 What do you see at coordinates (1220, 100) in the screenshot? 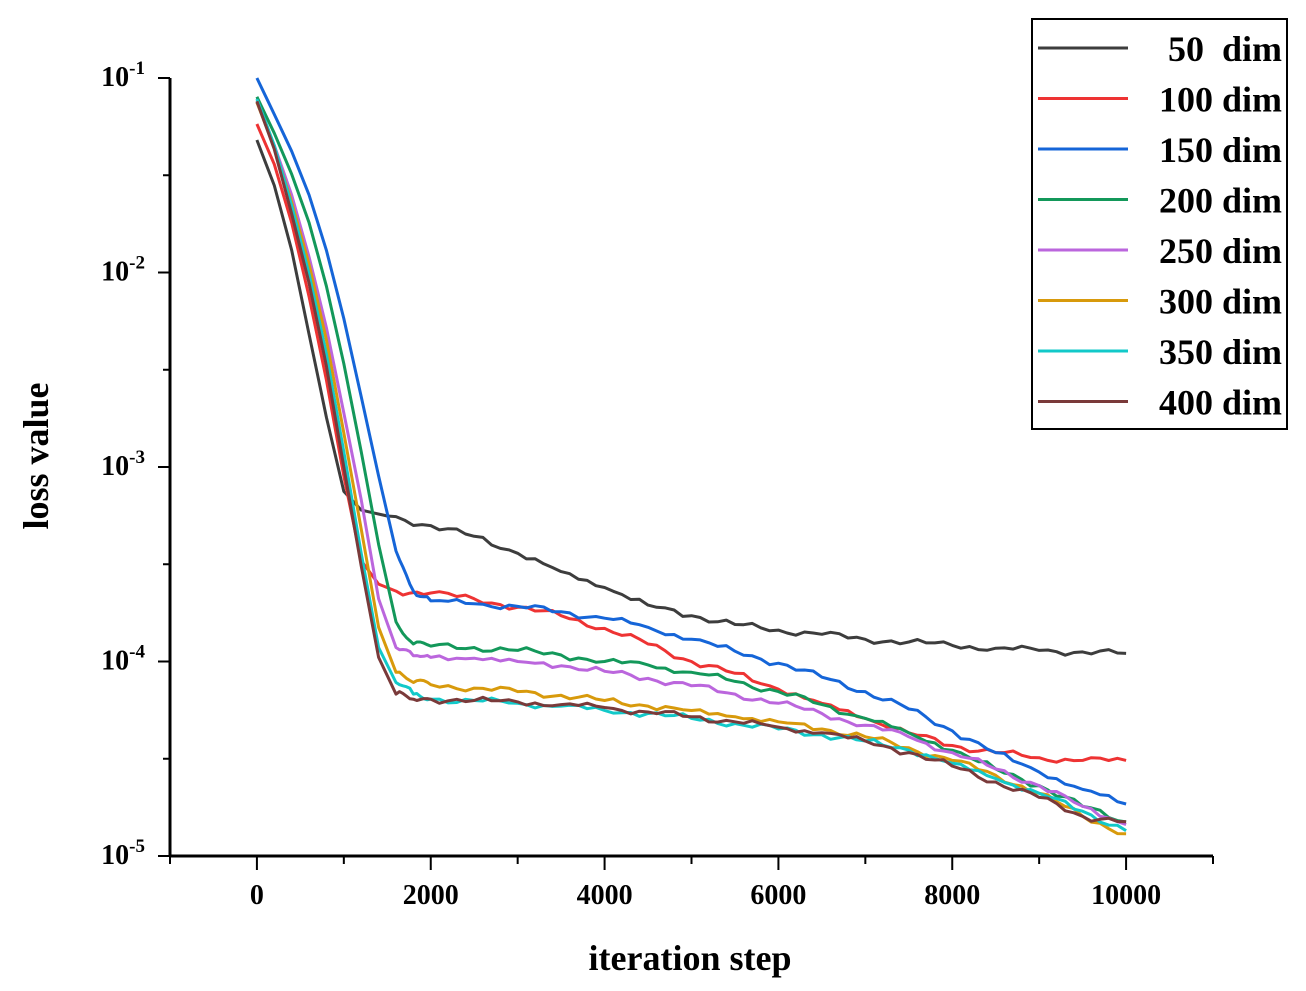
I see `legend-label: 100 dim` at bounding box center [1220, 100].